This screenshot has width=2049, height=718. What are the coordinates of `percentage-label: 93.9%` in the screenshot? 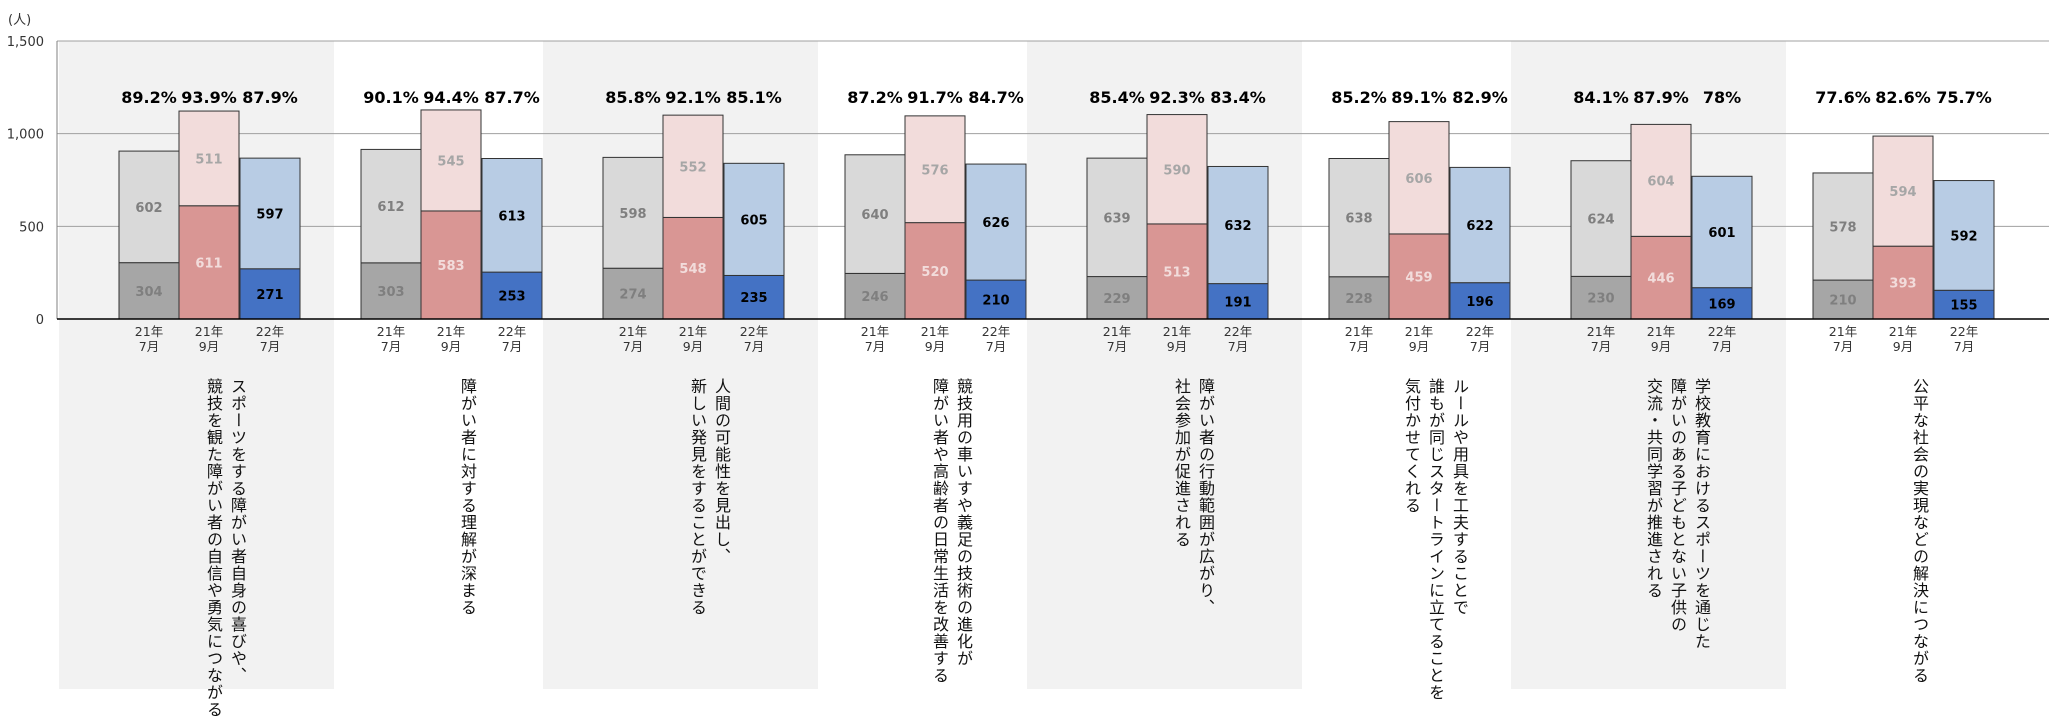 It's located at (209, 97).